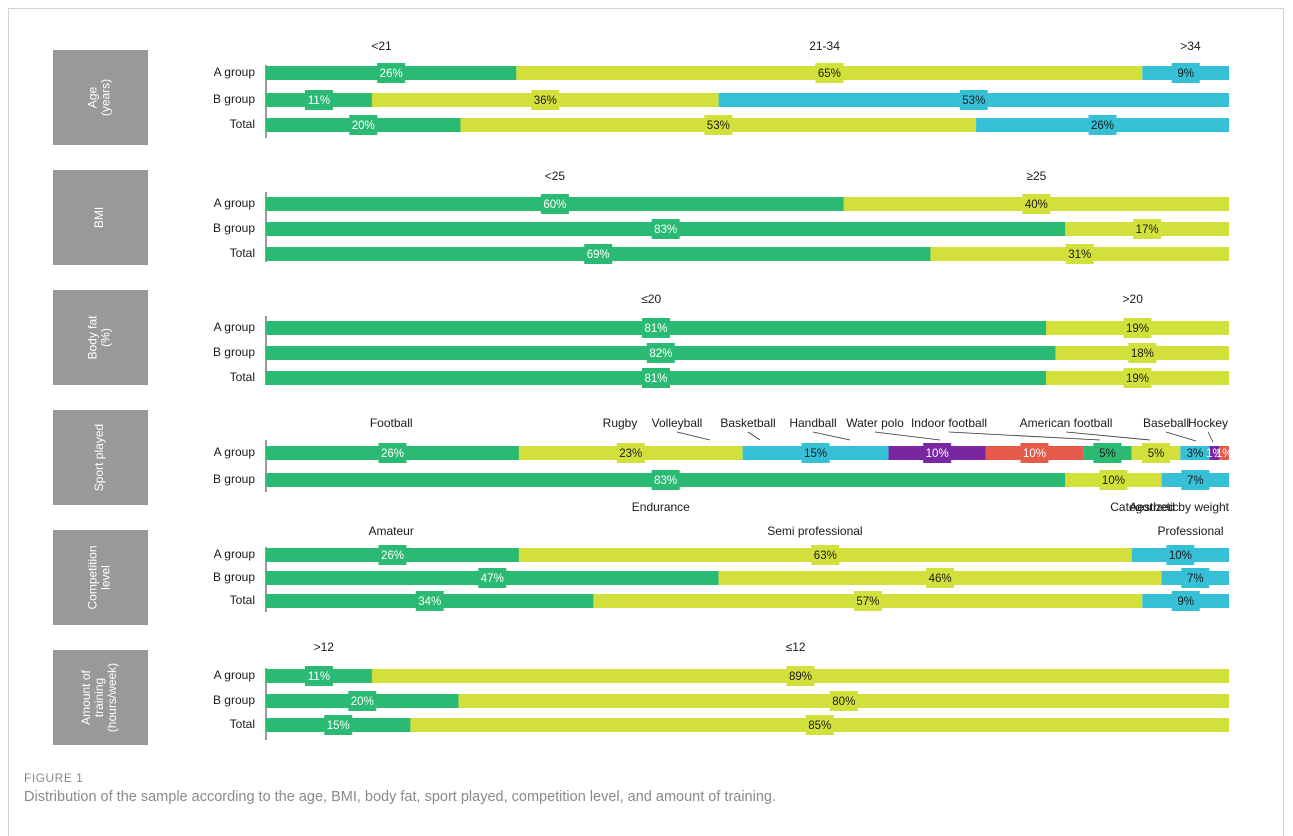 The image size is (1293, 836). What do you see at coordinates (1190, 531) in the screenshot?
I see `series-label: Professional` at bounding box center [1190, 531].